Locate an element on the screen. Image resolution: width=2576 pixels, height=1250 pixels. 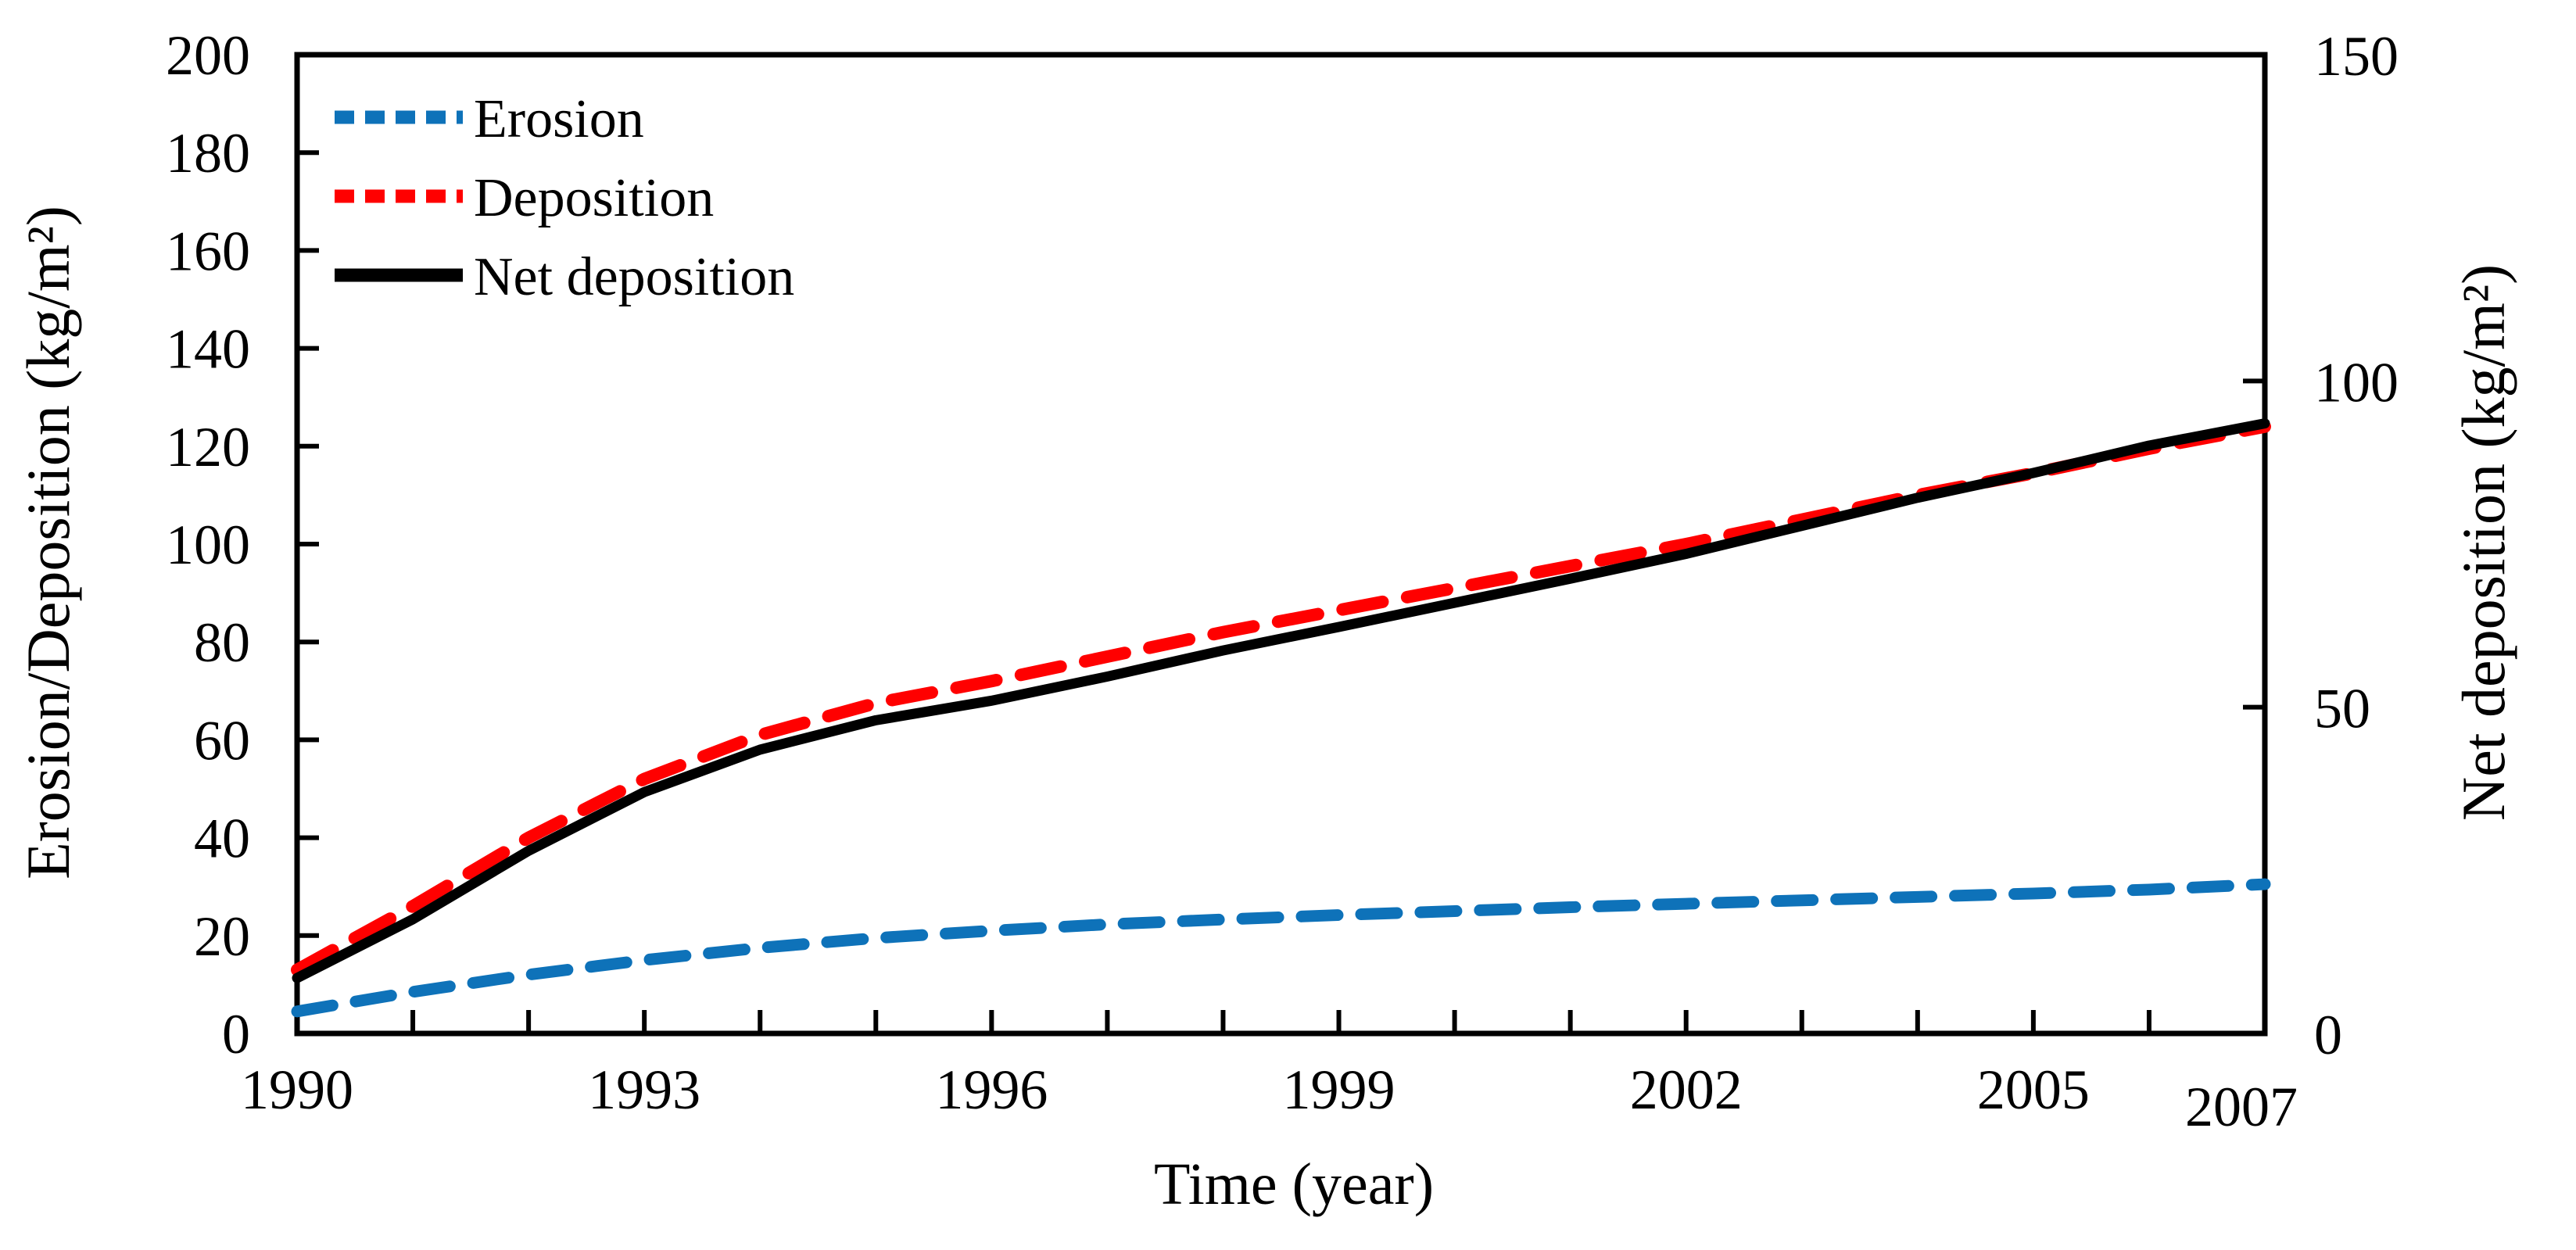
x-tick-label: 2007 is located at coordinates (2241, 1107).